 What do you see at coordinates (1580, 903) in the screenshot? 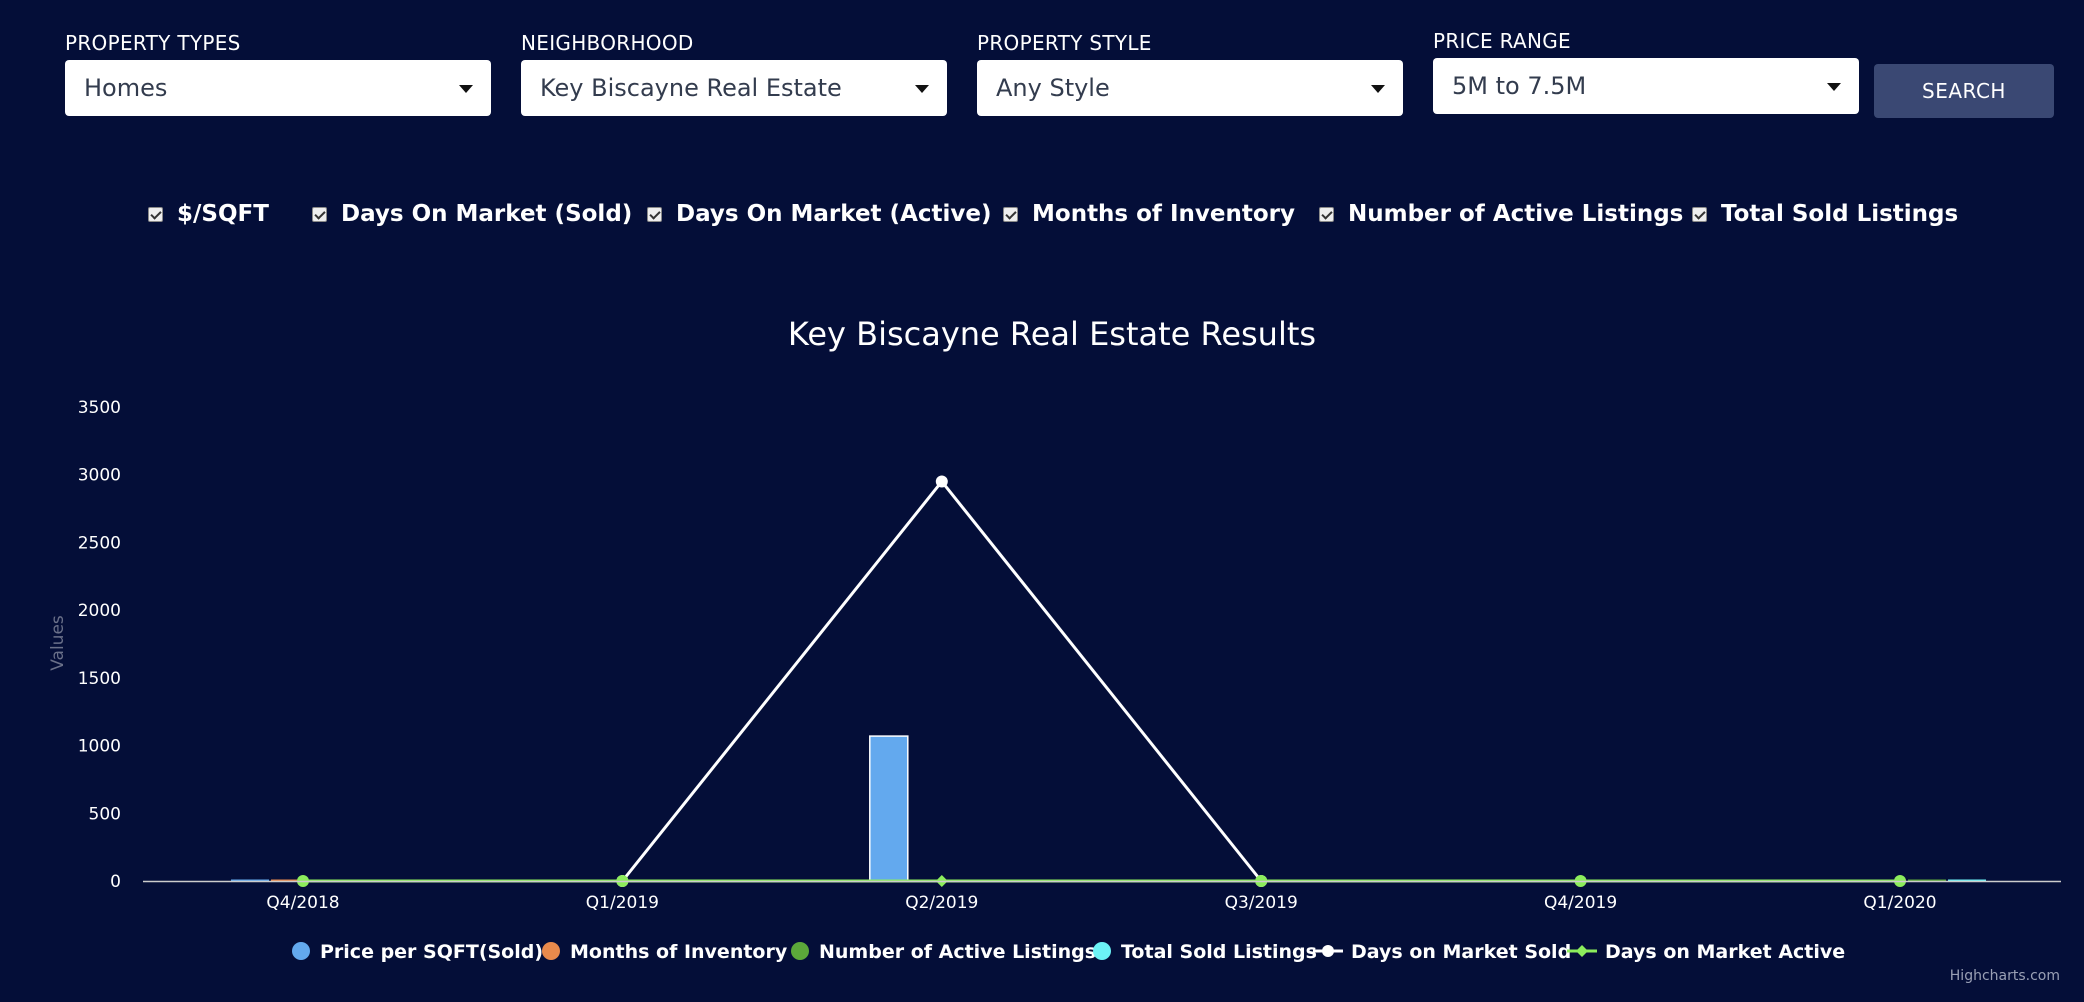
I see `x-tick-label: Q4/2019` at bounding box center [1580, 903].